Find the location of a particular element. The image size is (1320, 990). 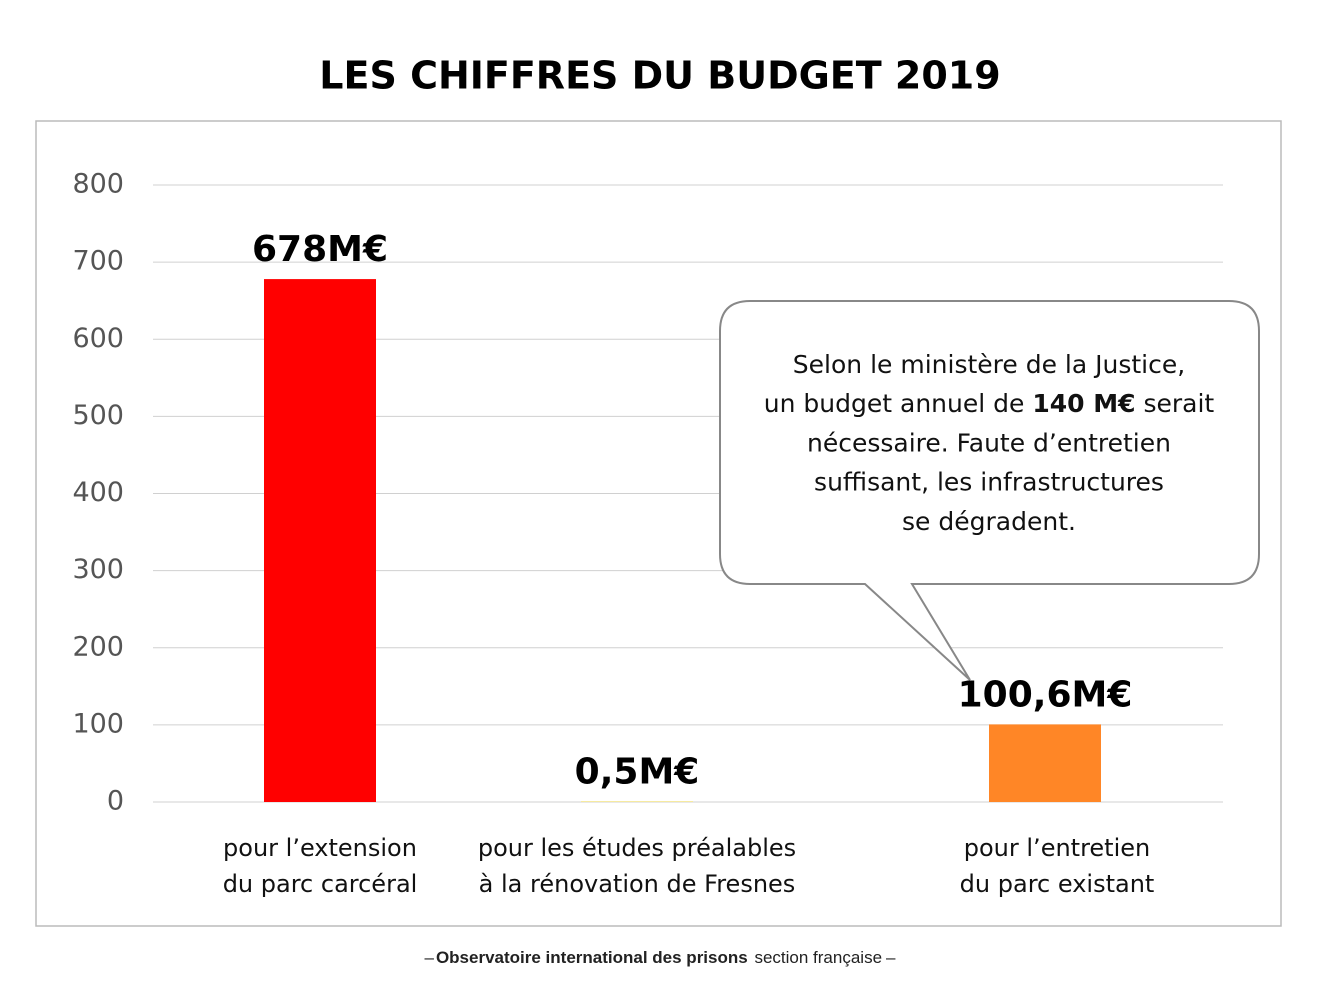

footer-org: Observatoire international des prisons is located at coordinates (591, 957).